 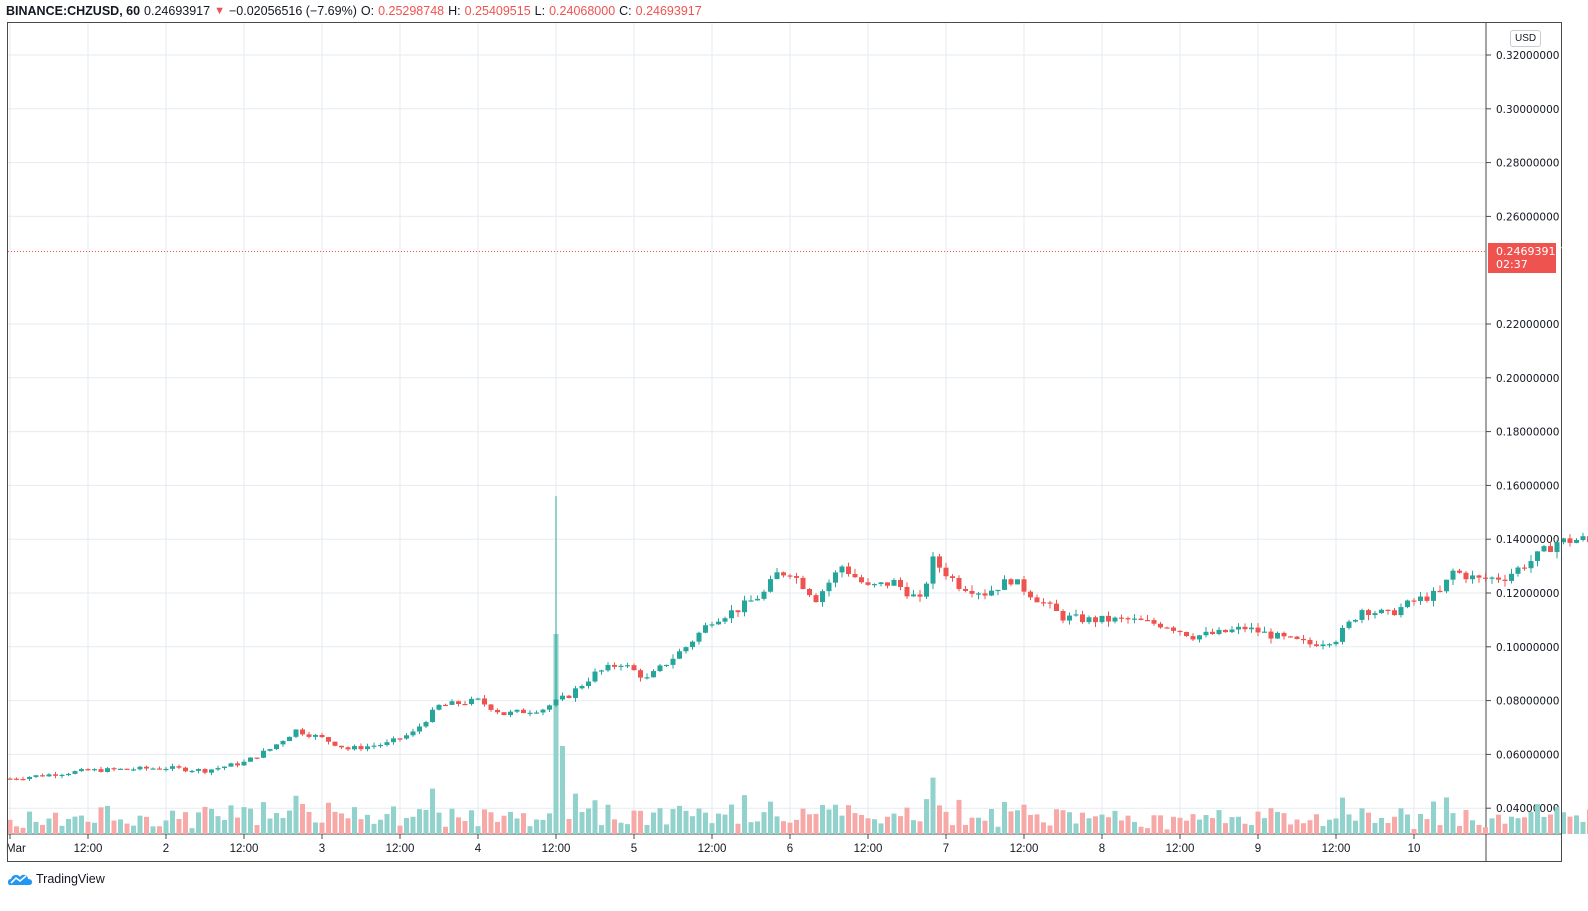 I want to click on time-axis-label: 9, so click(x=1258, y=849).